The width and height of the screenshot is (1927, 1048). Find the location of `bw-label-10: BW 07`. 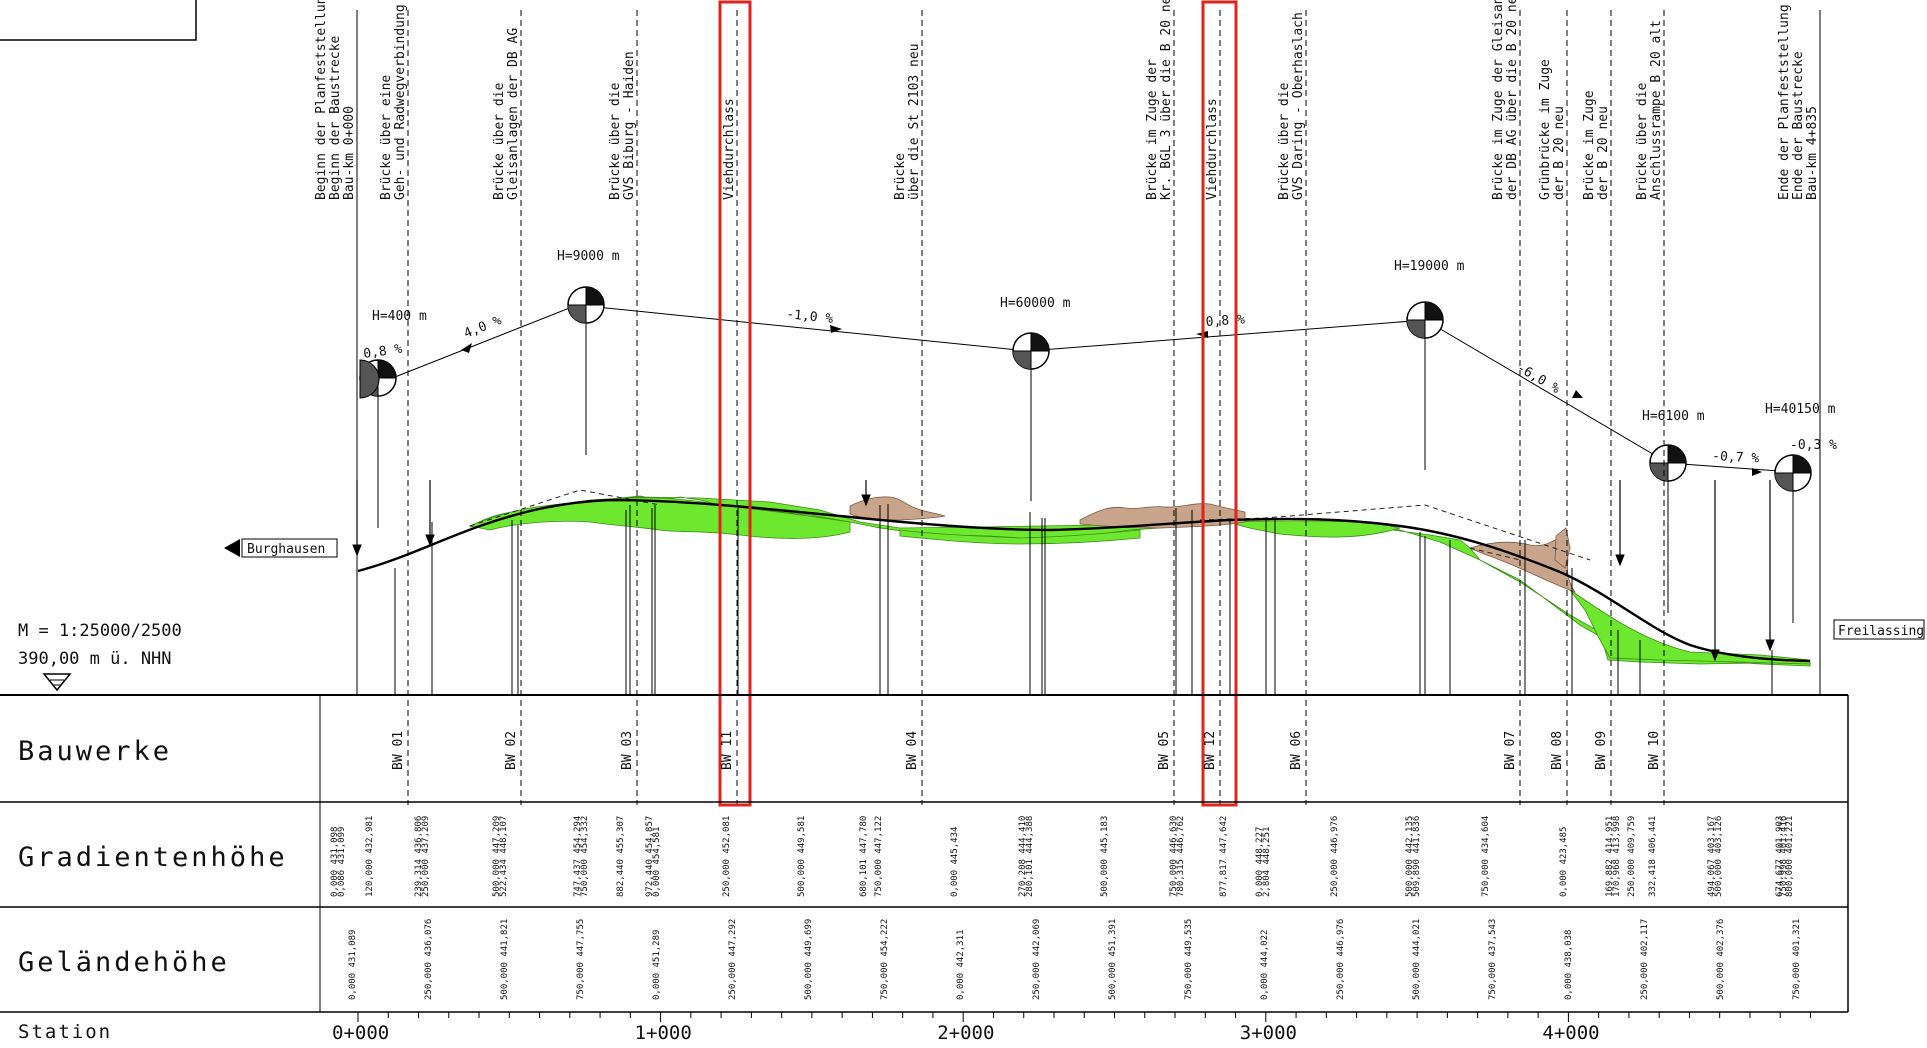

bw-label-10: BW 07 is located at coordinates (1510, 750).